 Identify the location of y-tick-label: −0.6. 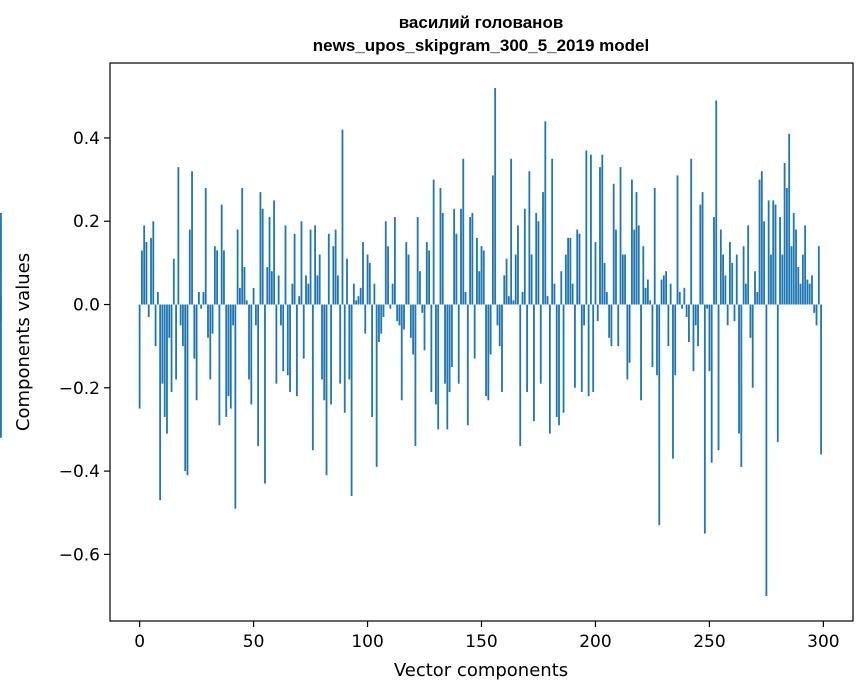
(79, 555).